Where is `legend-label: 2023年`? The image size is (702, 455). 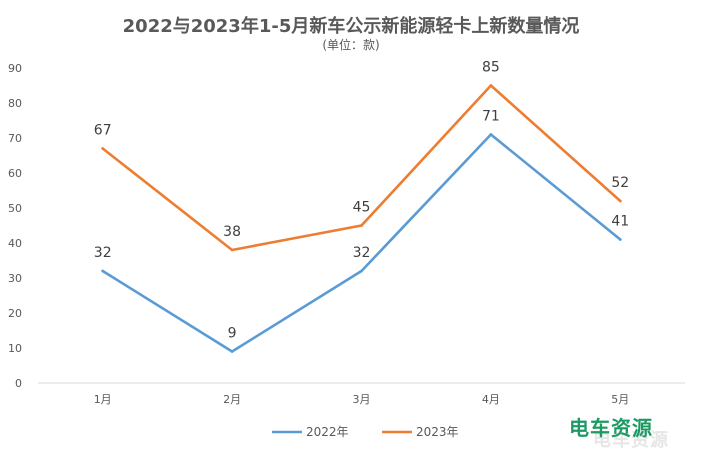 legend-label: 2023年 is located at coordinates (437, 432).